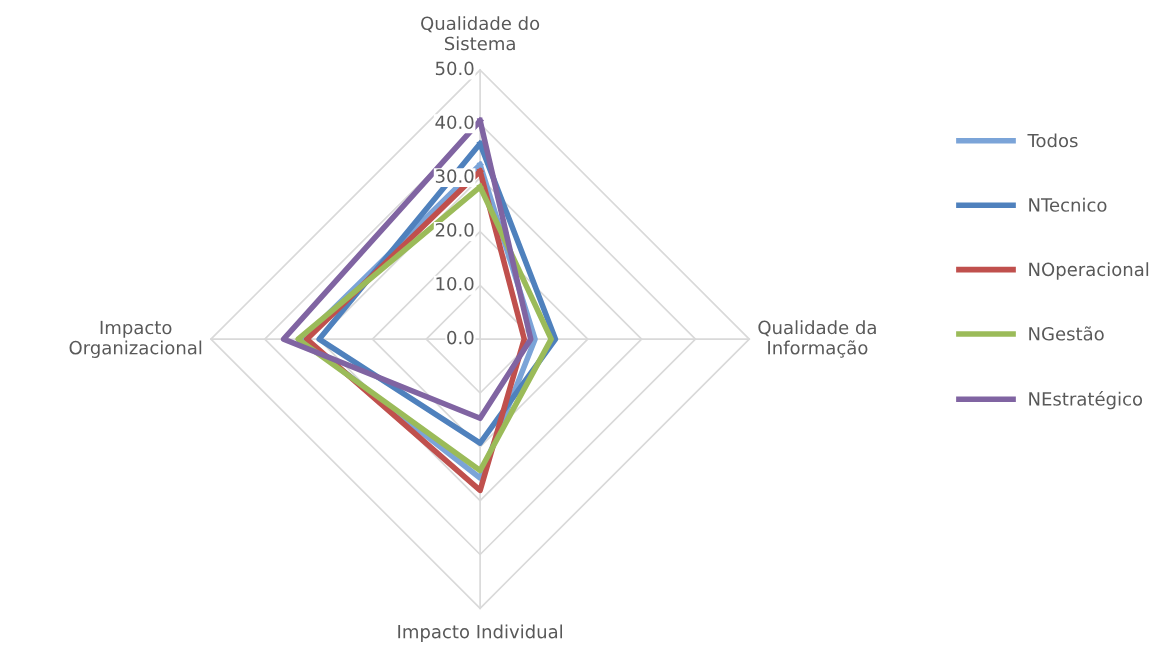 Image resolution: width=1171 pixels, height=646 pixels. I want to click on legend-label: NGestão, so click(1066, 333).